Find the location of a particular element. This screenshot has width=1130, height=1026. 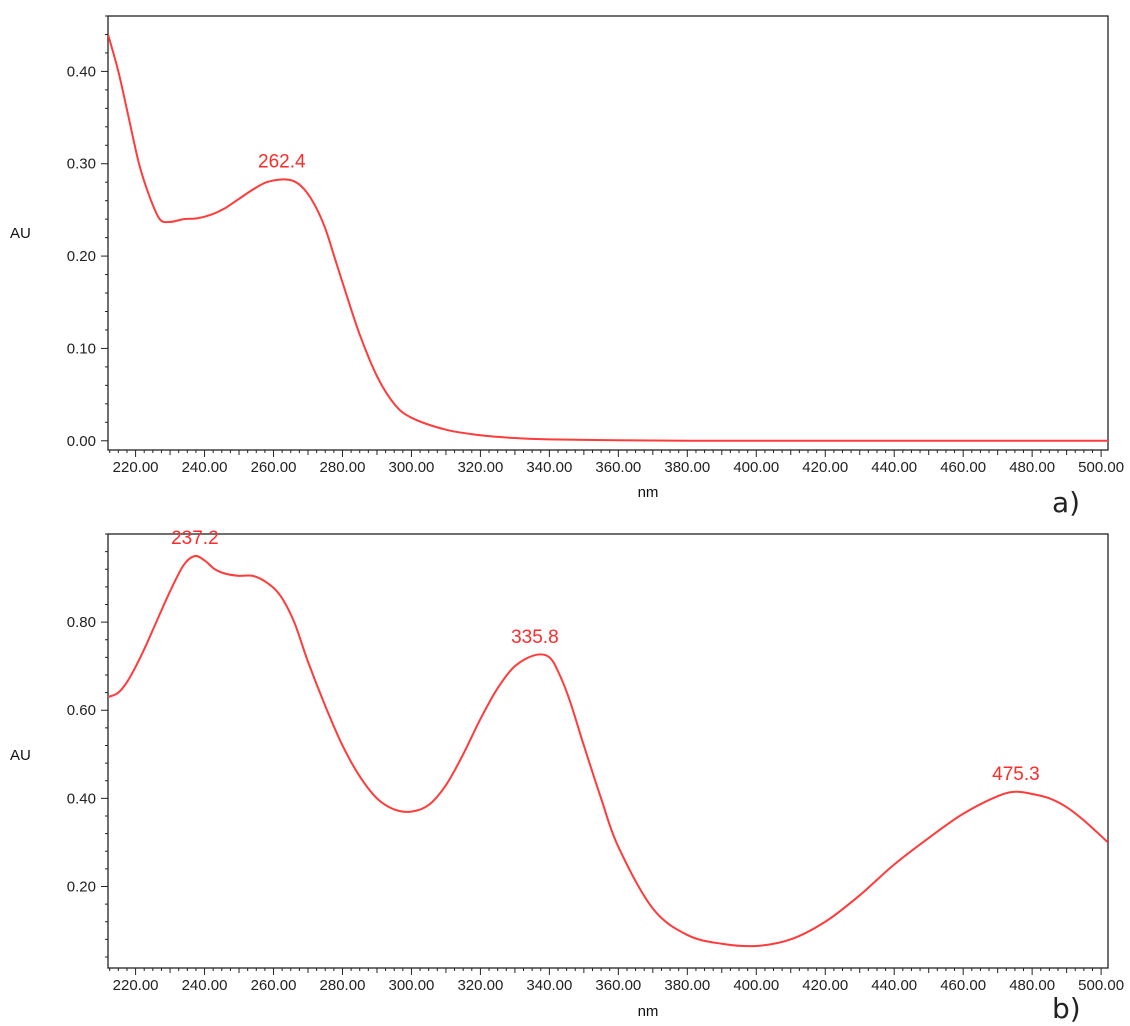

y-tick-label: 0.80 is located at coordinates (81, 622).